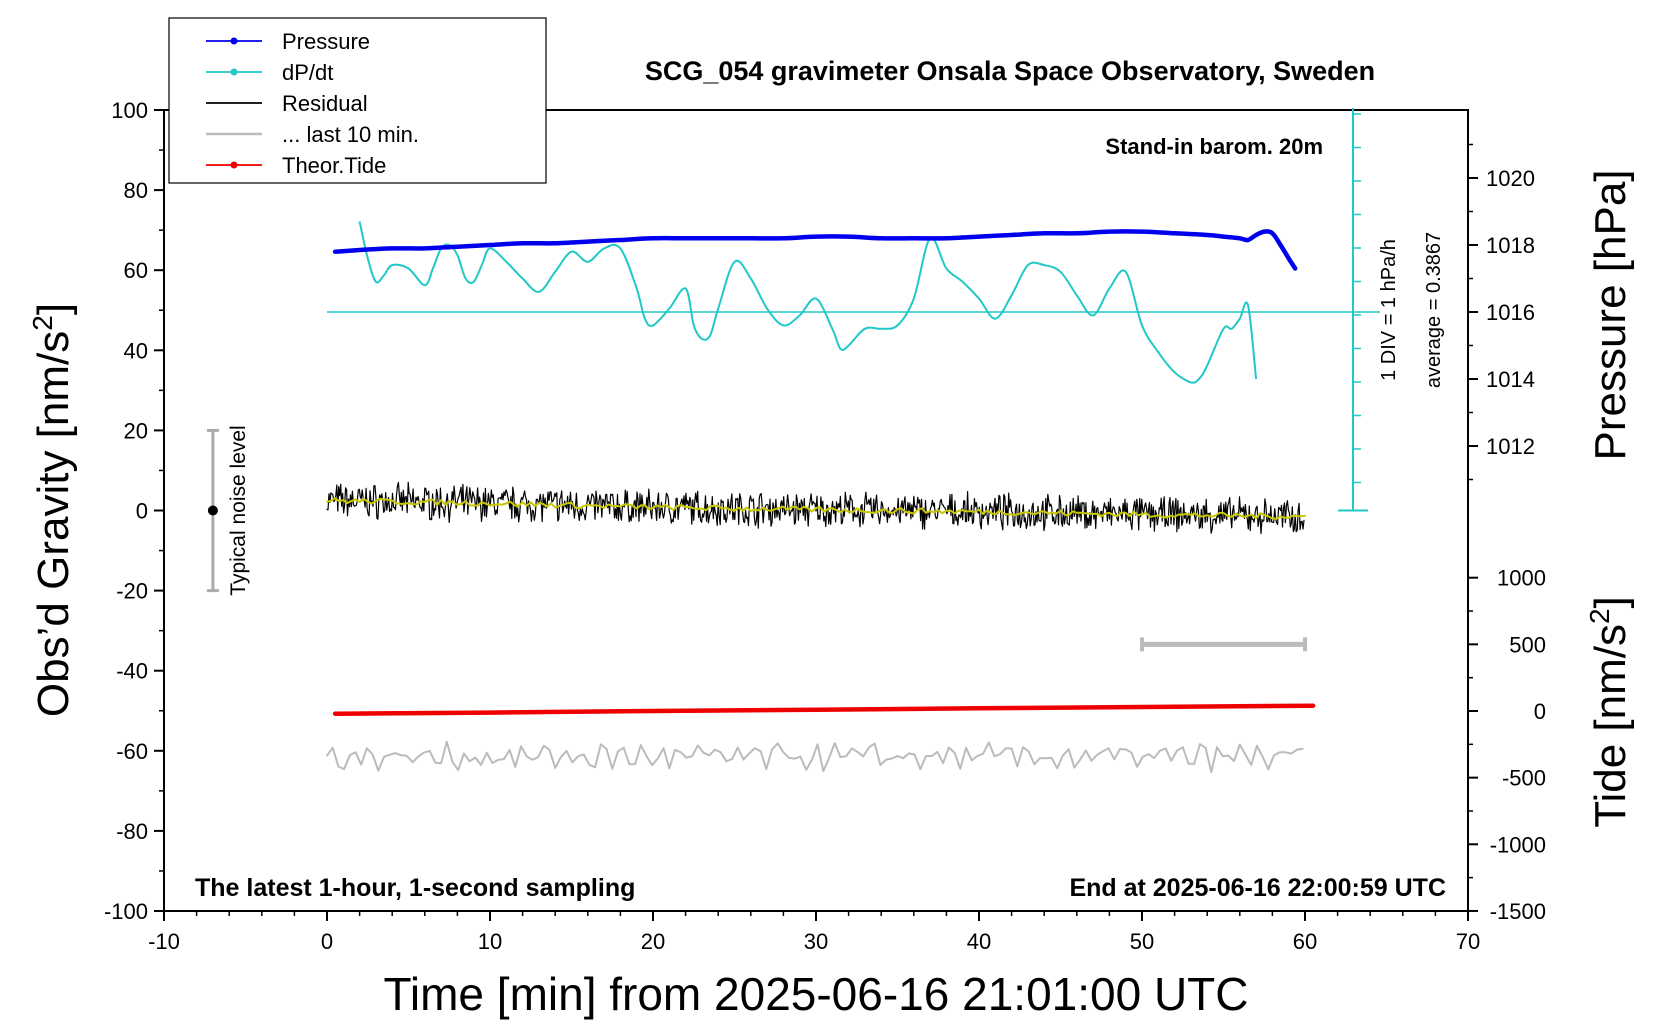 The image size is (1660, 1020). I want to click on y-tick-label: -60, so click(132, 751).